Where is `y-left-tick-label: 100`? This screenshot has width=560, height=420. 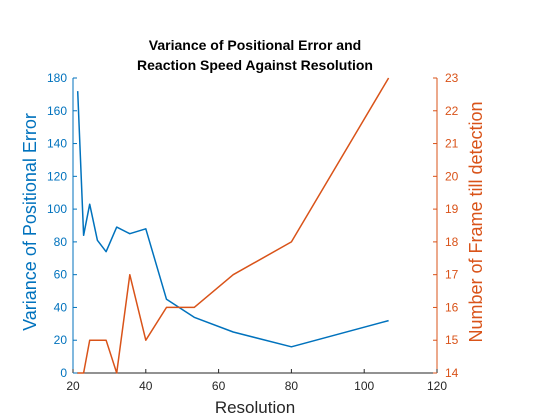
y-left-tick-label: 100 is located at coordinates (57, 209).